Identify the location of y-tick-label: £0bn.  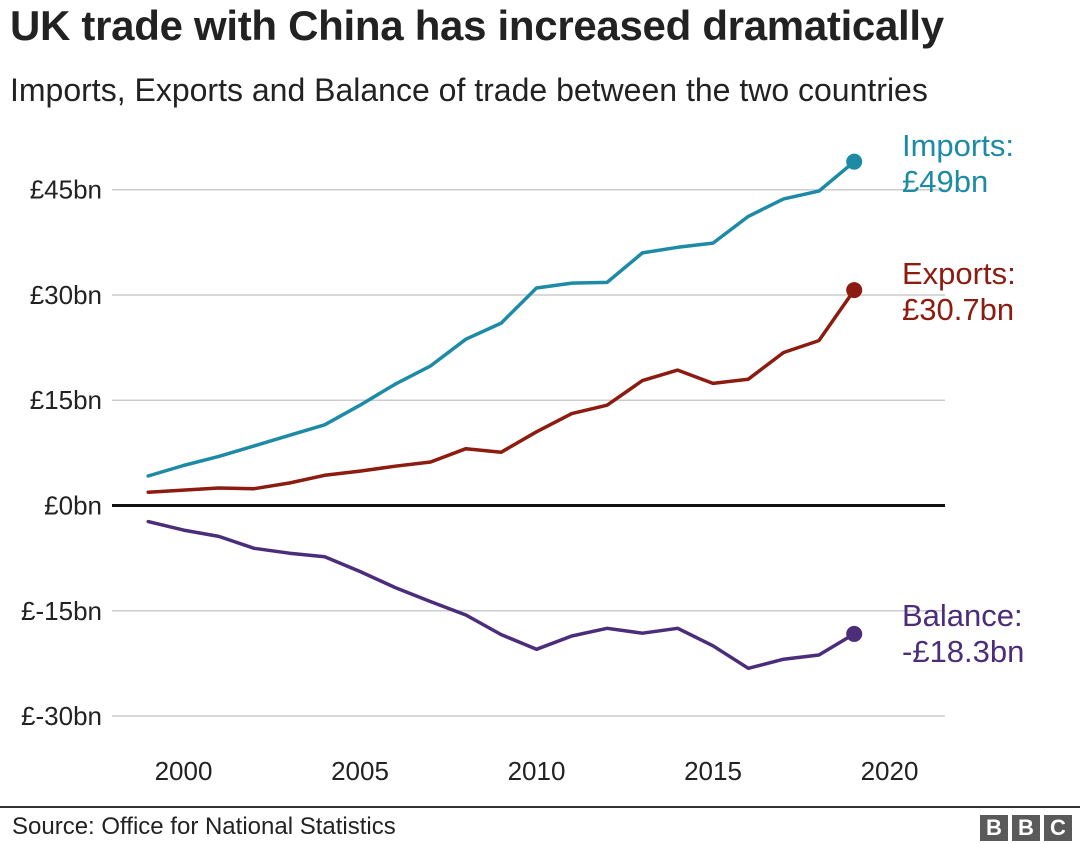
(73, 506).